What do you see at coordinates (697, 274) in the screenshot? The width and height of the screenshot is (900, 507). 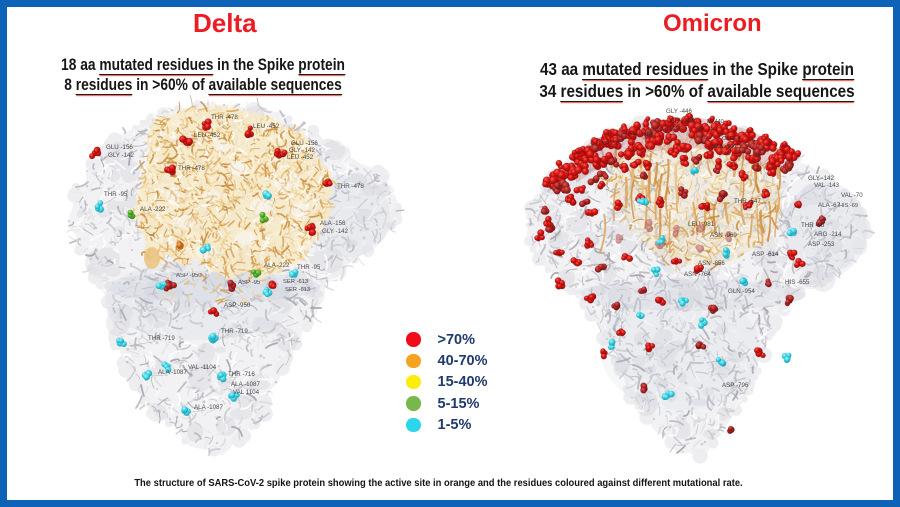 I see `svg-text: ASN -764` at bounding box center [697, 274].